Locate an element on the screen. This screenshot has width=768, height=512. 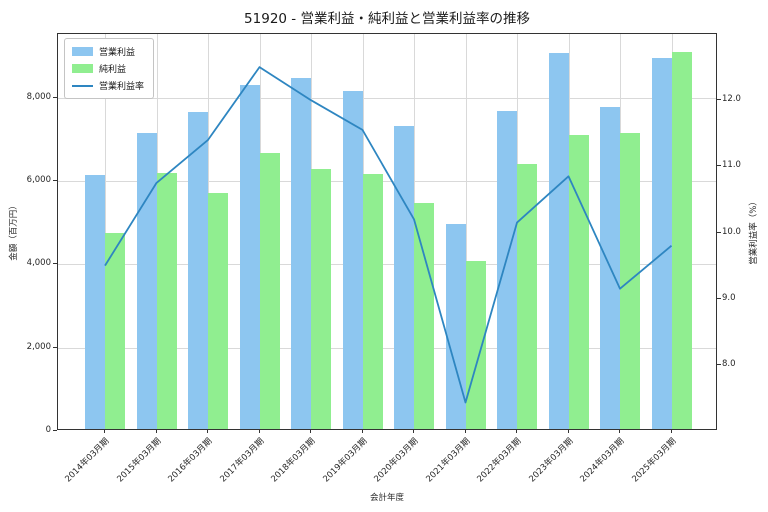
y-tick-label-right: 9.0 is located at coordinates (729, 297).